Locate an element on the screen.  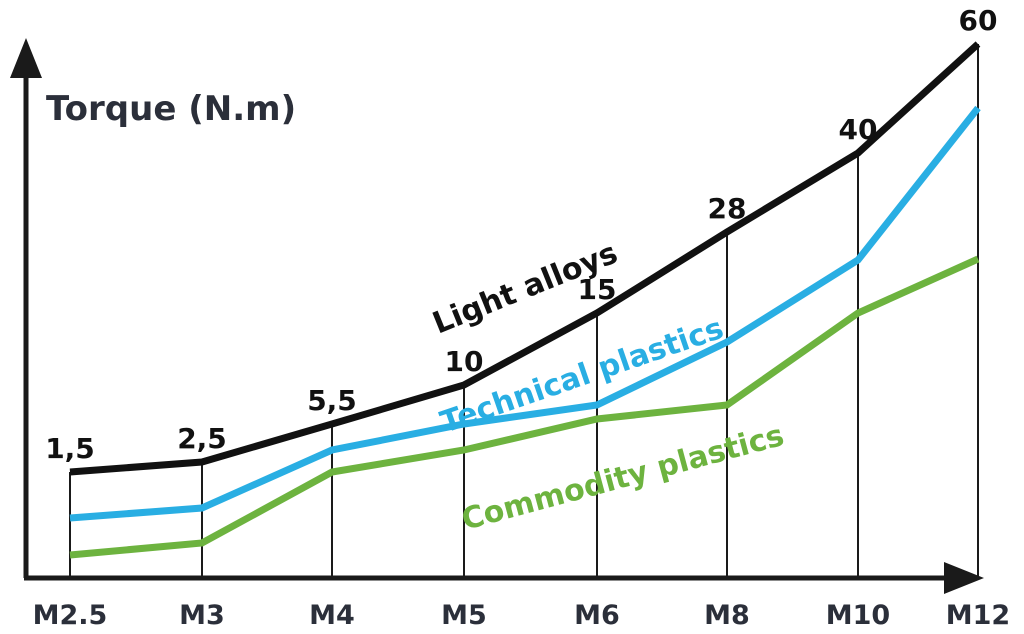
data-label-m2.5: 1,5 is located at coordinates (70, 448).